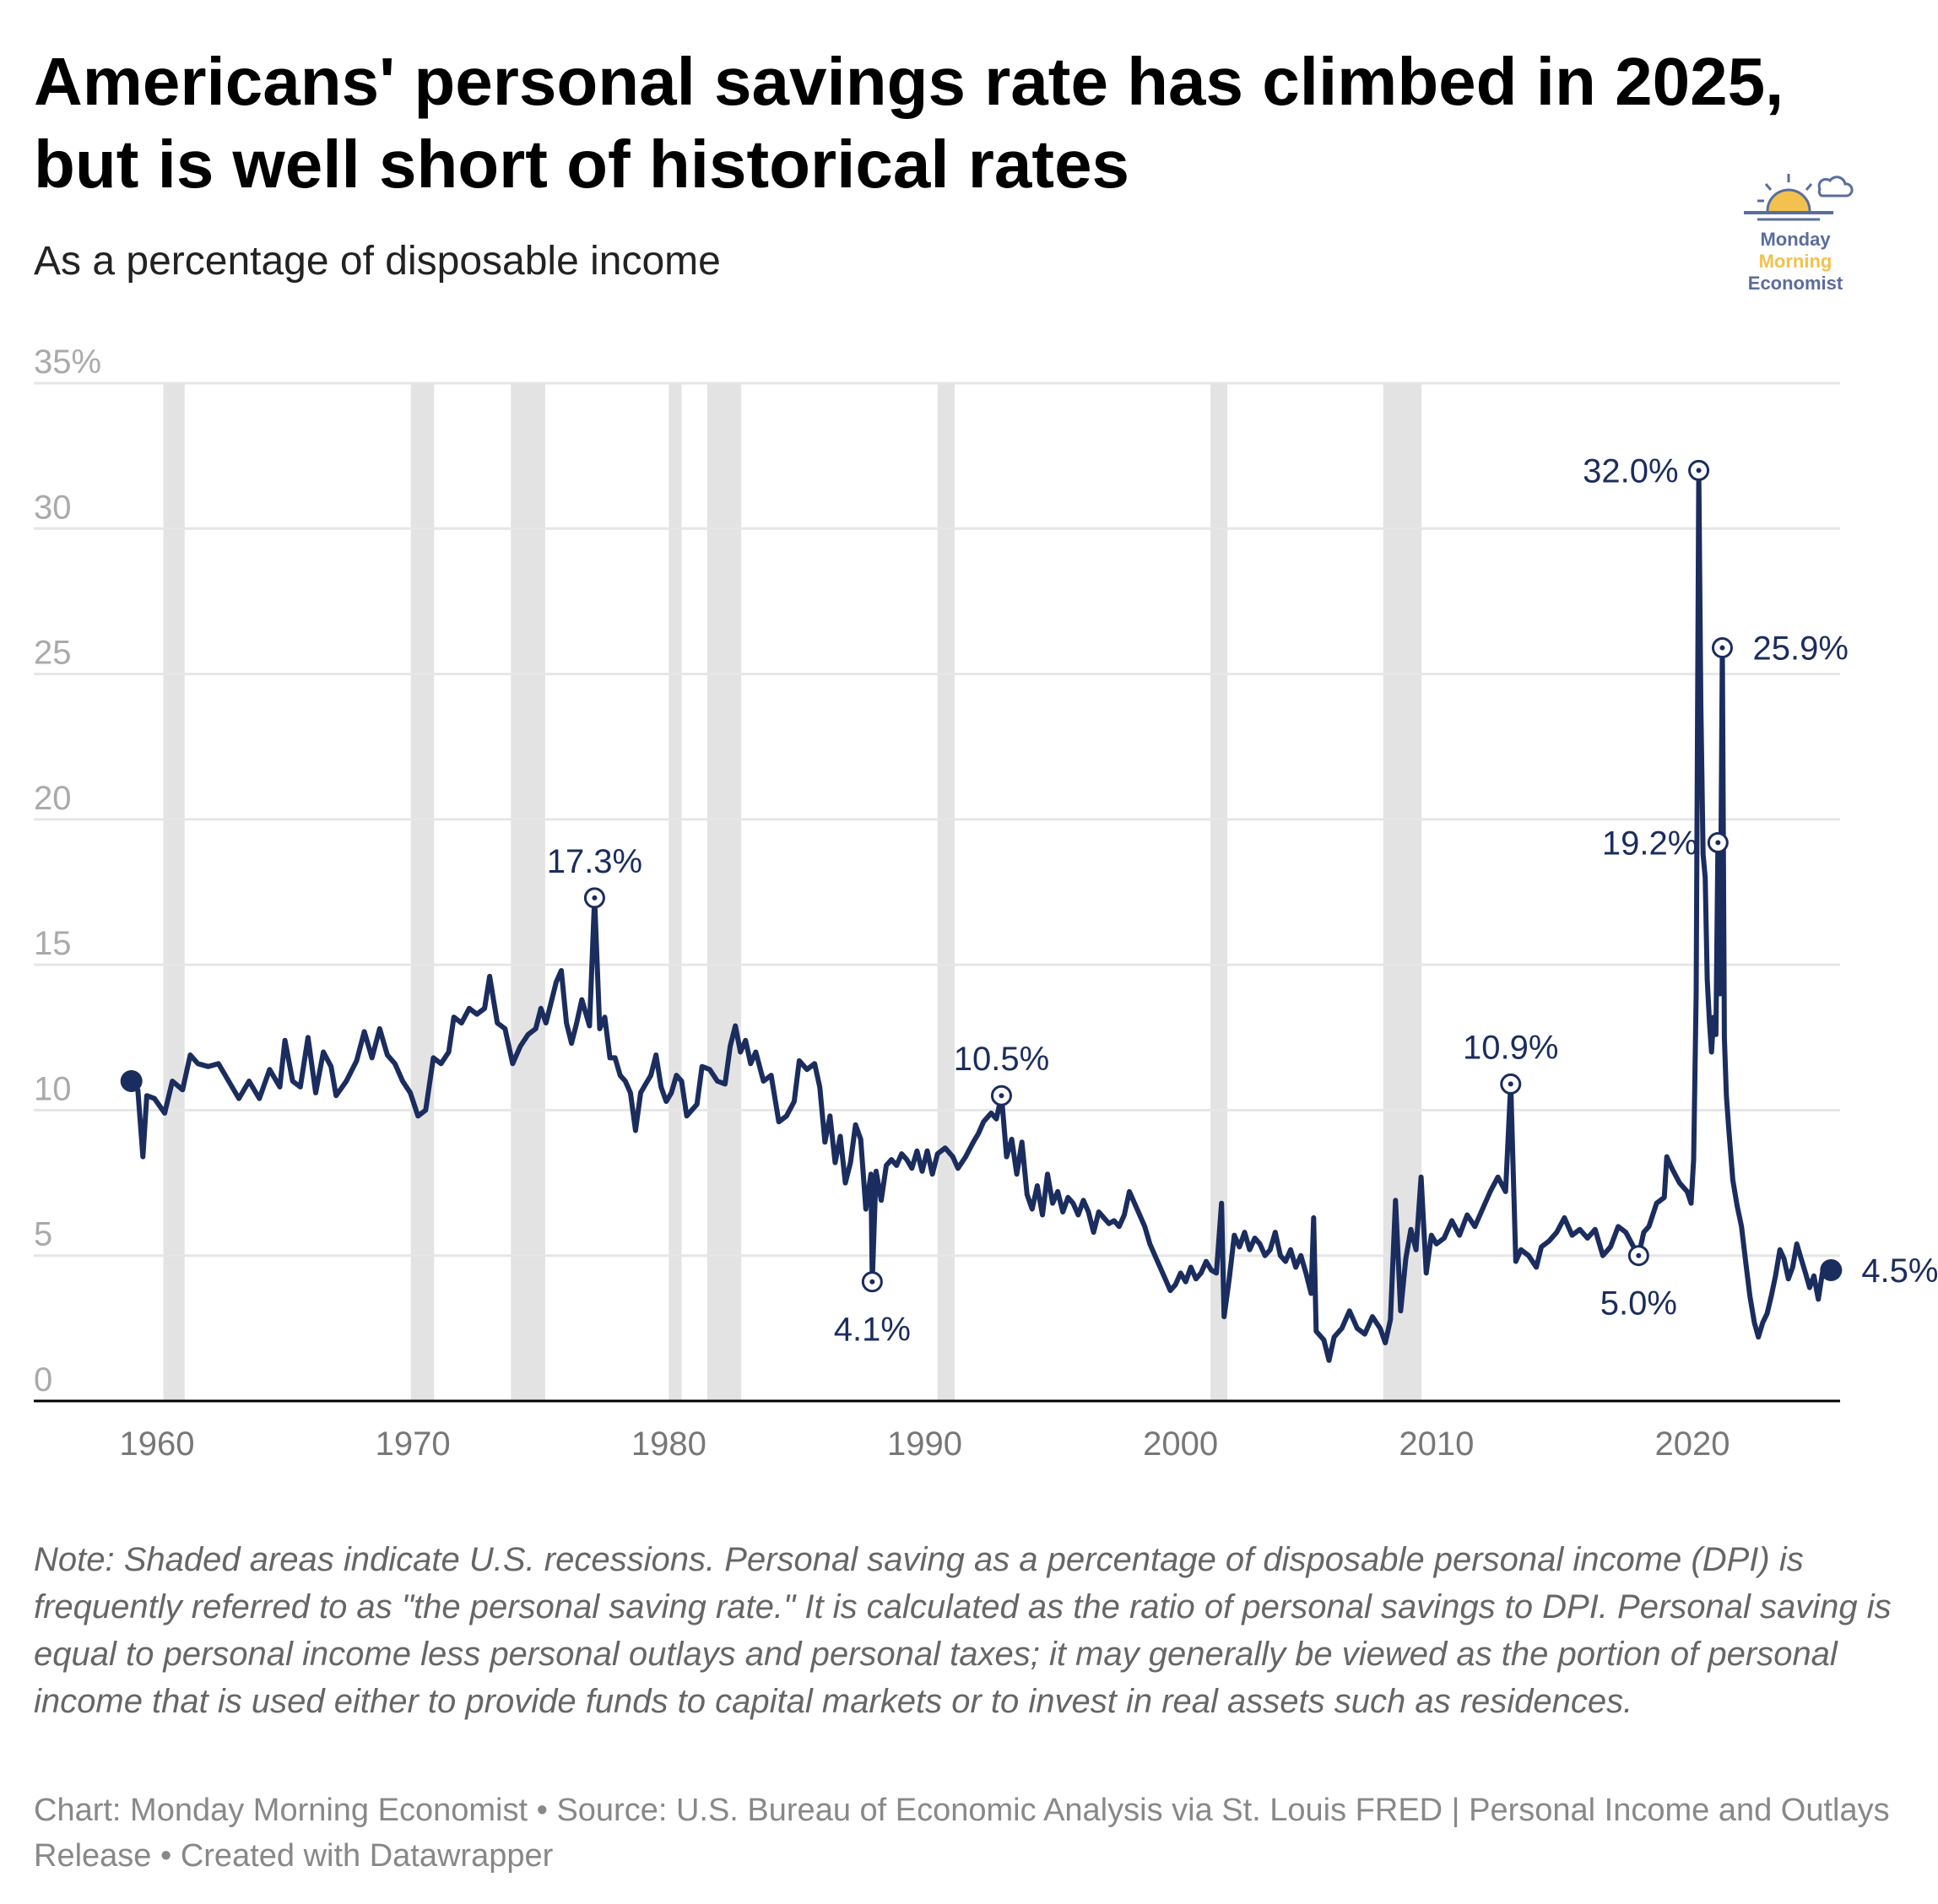 This screenshot has height=1904, width=1938. What do you see at coordinates (1180, 1444) in the screenshot?
I see `x-tick-label: 2000` at bounding box center [1180, 1444].